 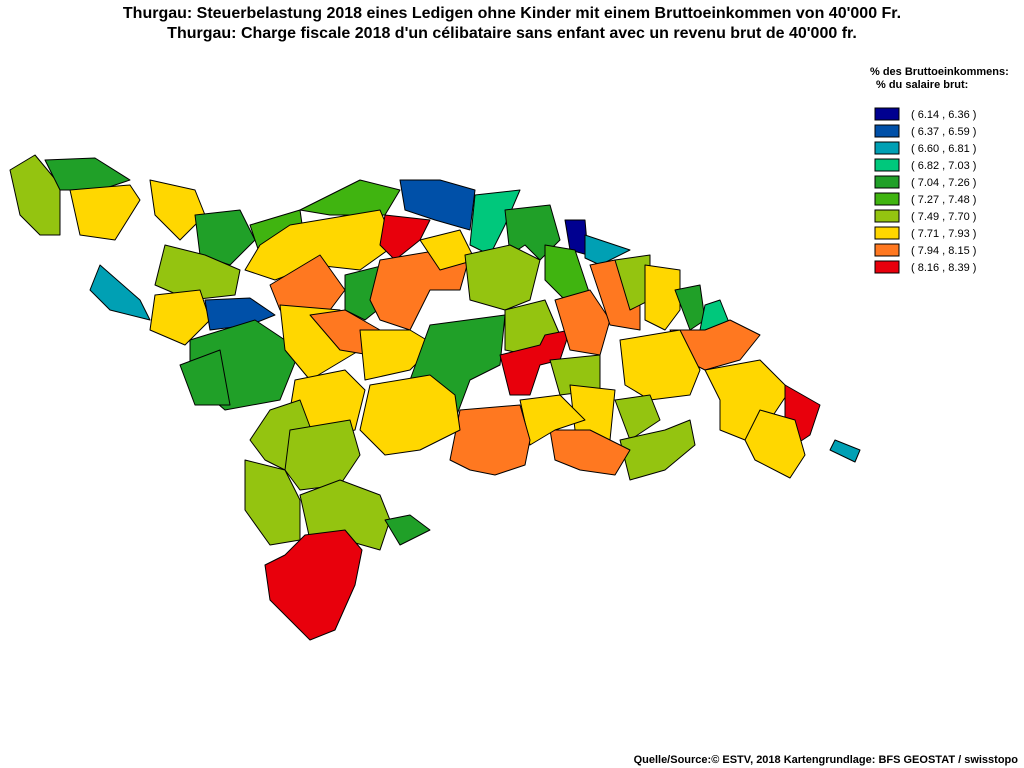 What do you see at coordinates (943, 115) in the screenshot?
I see `legend-label: ( 6.14 , 6.36 )` at bounding box center [943, 115].